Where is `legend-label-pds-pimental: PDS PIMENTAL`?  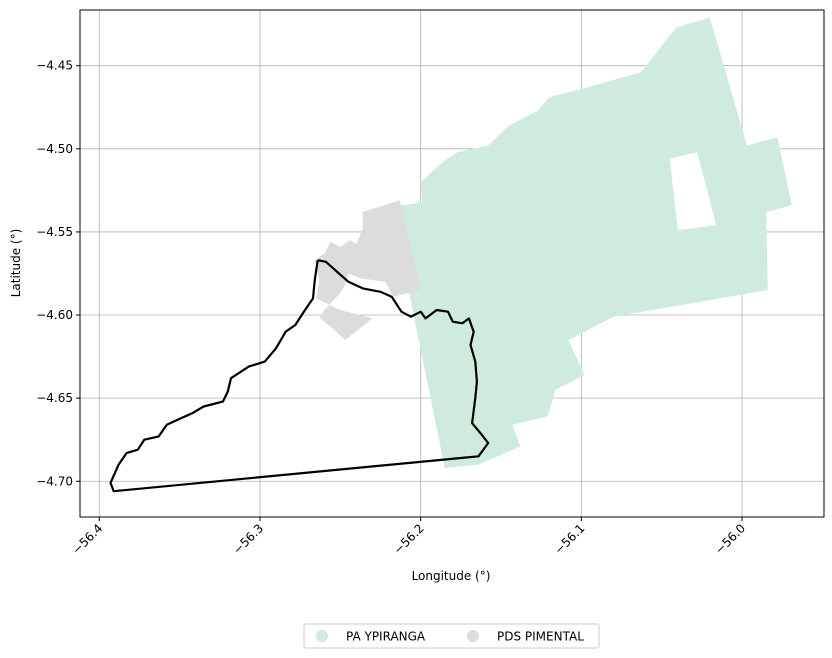 legend-label-pds-pimental: PDS PIMENTAL is located at coordinates (540, 637).